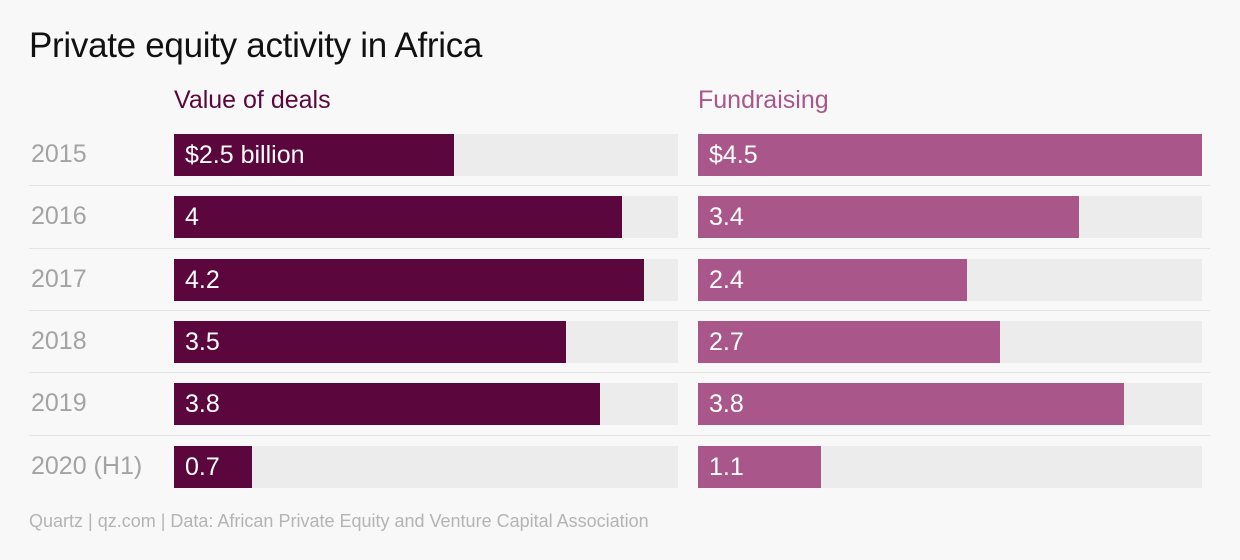  Describe the element at coordinates (387, 404) in the screenshot. I see `bar-value-of-deals: 3.8` at that location.